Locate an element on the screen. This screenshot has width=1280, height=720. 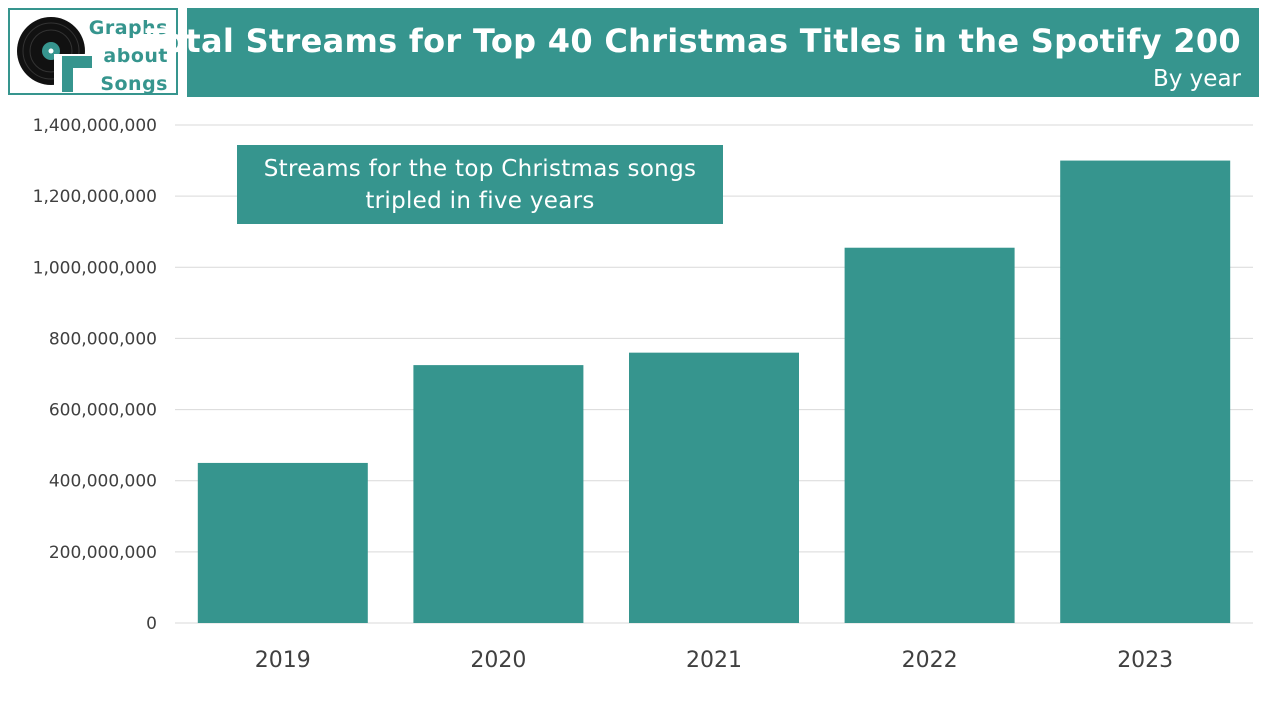
y-tick-label: 1,400,000,000 is located at coordinates (95, 126).